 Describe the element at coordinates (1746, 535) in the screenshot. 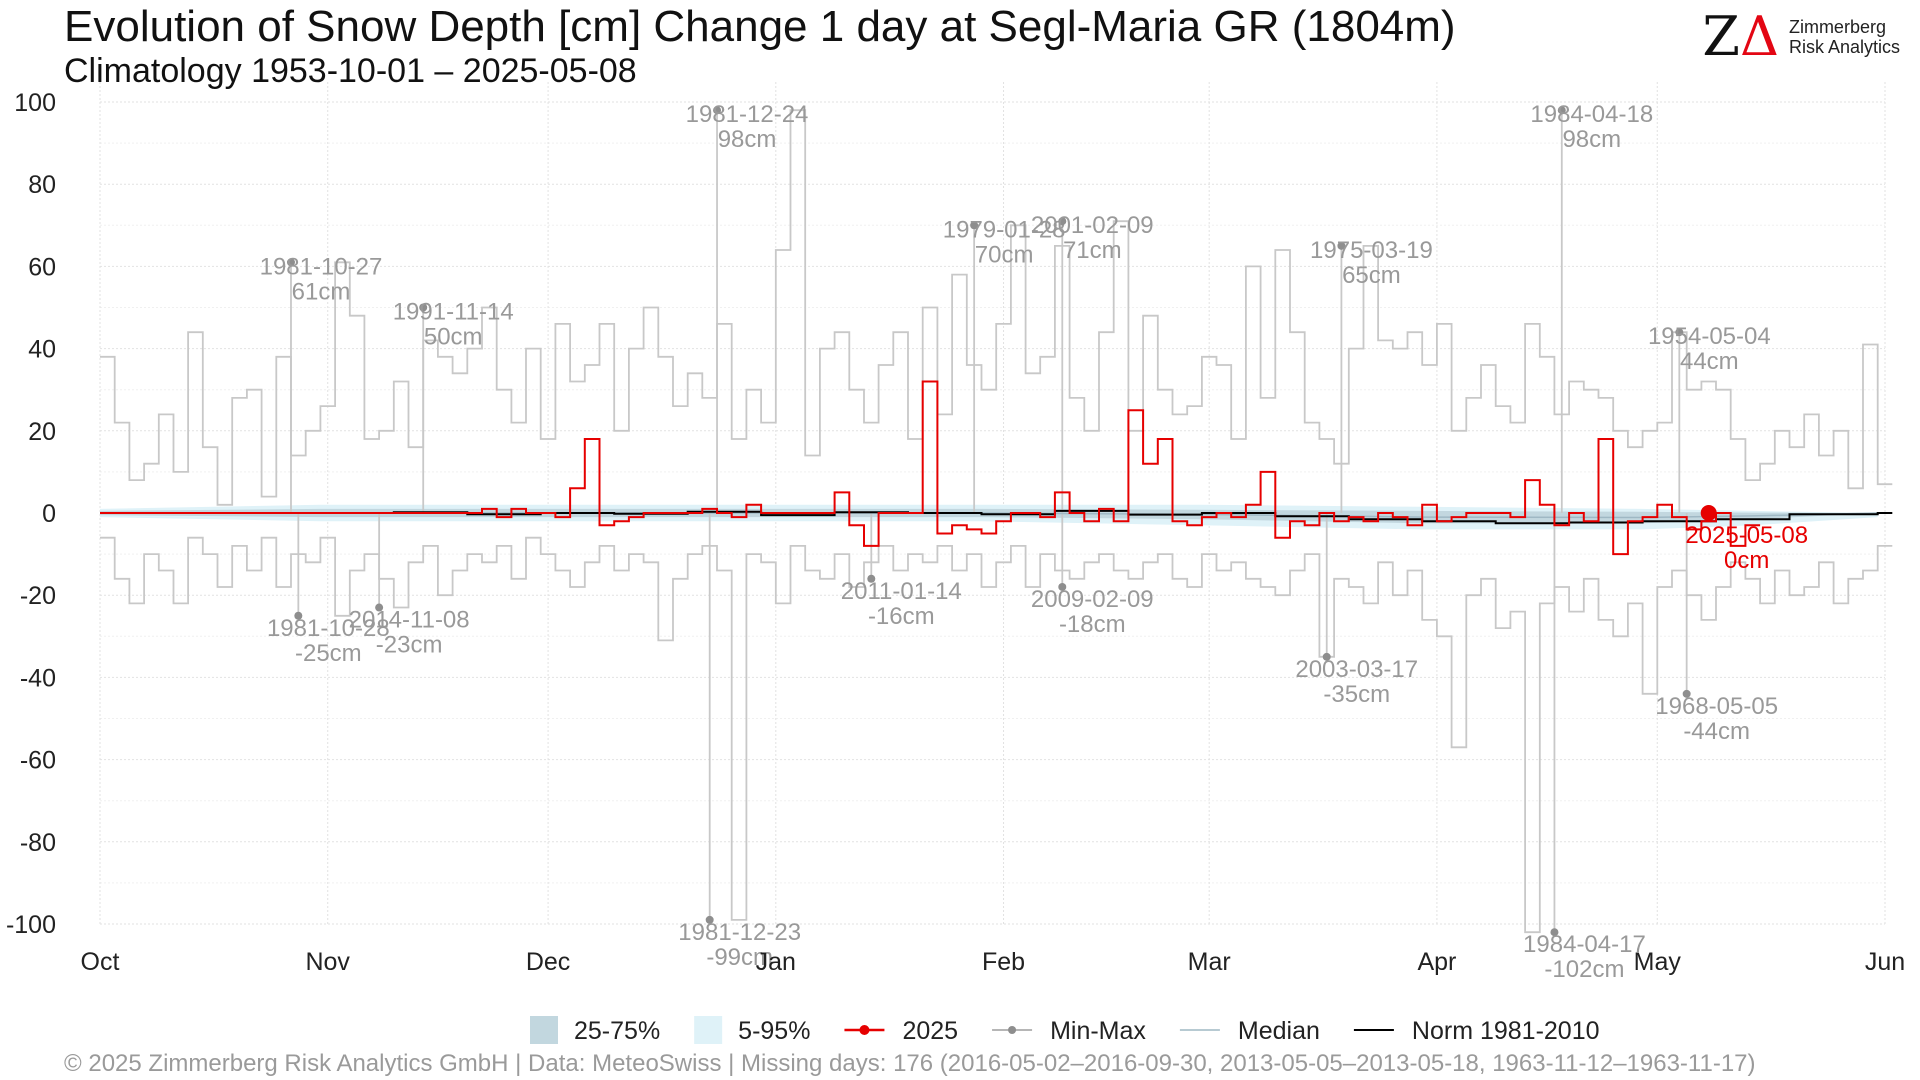

I see `current-date-label: 2025-05-08` at that location.